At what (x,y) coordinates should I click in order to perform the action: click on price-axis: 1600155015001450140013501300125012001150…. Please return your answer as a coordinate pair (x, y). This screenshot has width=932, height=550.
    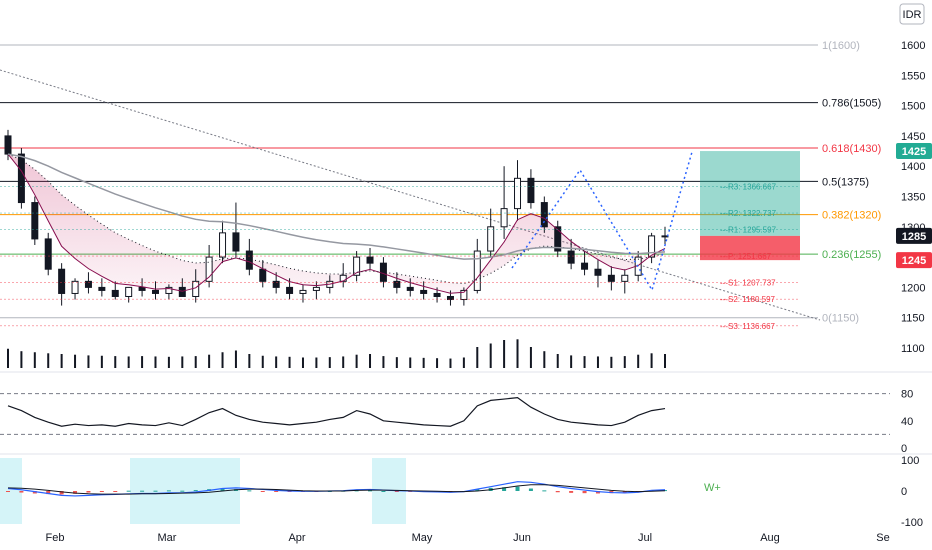
    Looking at the image, I should click on (913, 197).